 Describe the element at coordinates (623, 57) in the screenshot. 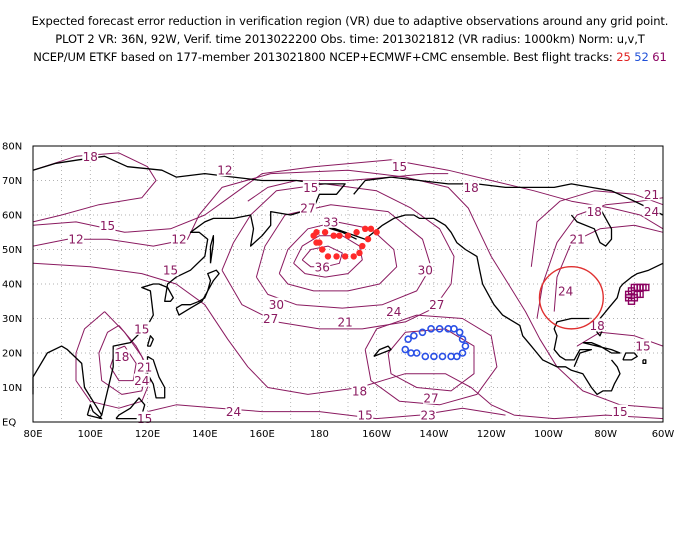

I see `track-id-25: 25` at that location.